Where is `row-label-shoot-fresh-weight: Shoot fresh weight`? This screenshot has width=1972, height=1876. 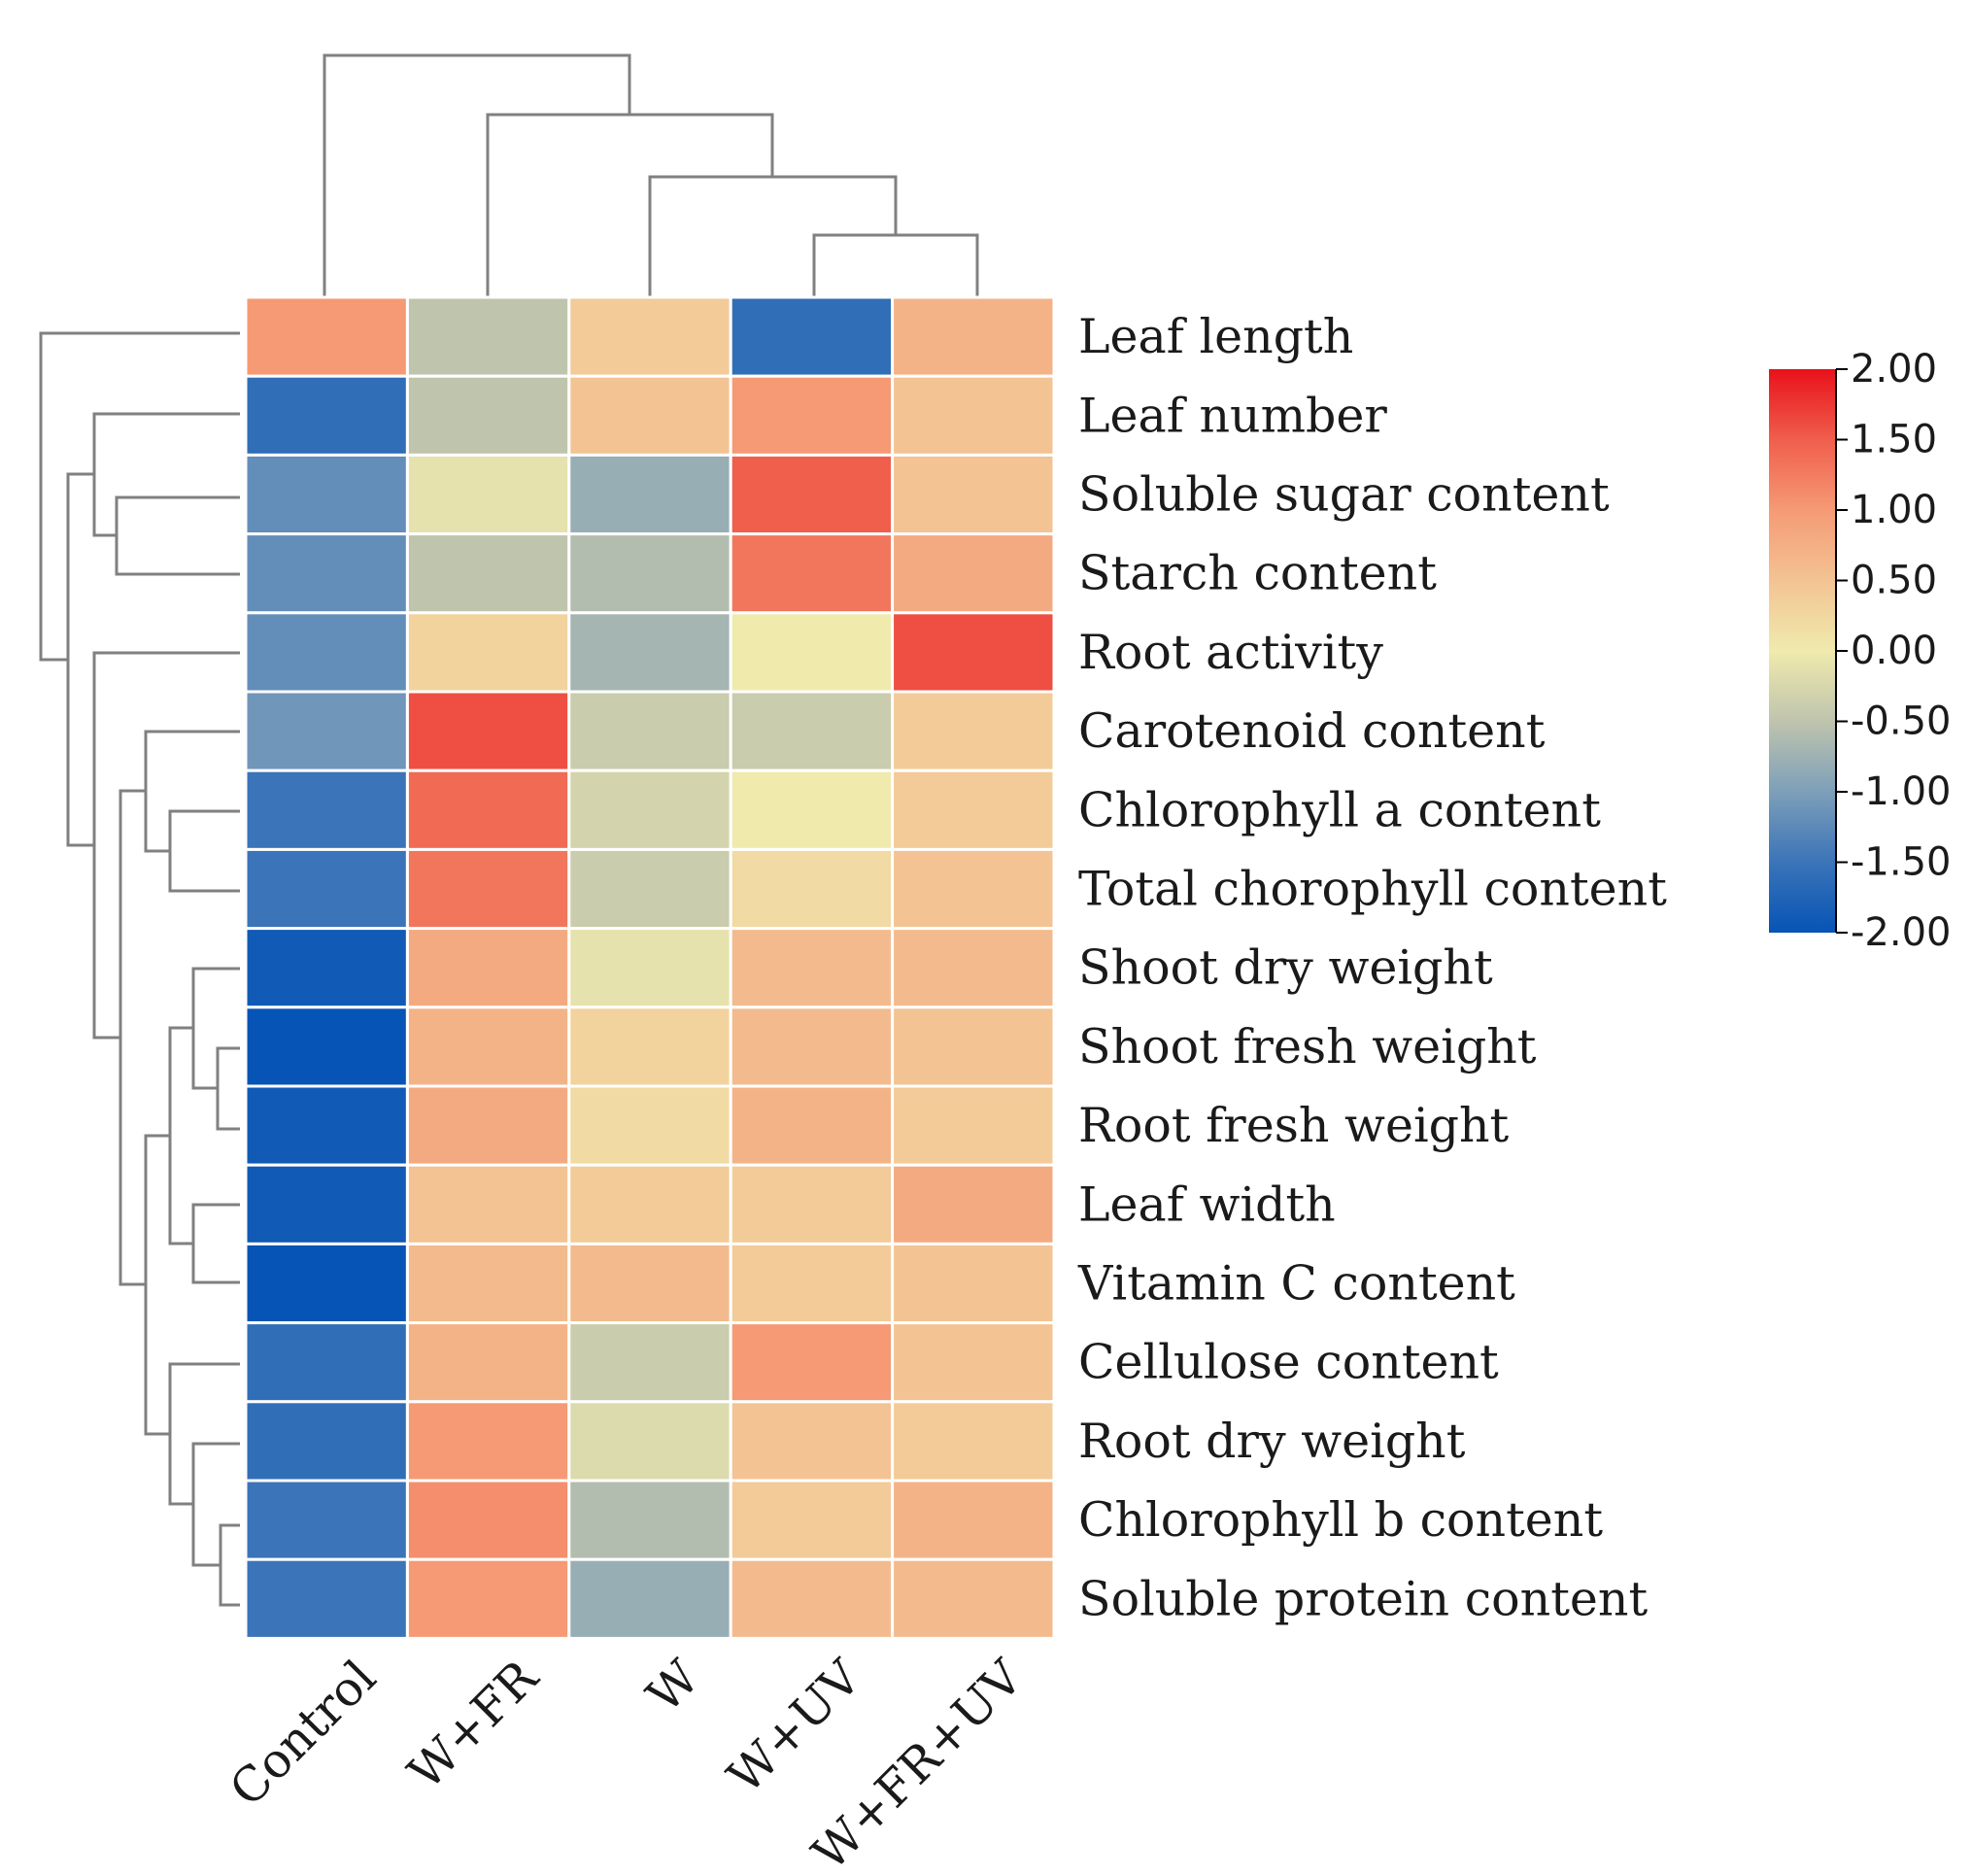
row-label-shoot-fresh-weight: Shoot fresh weight is located at coordinates (1307, 1047).